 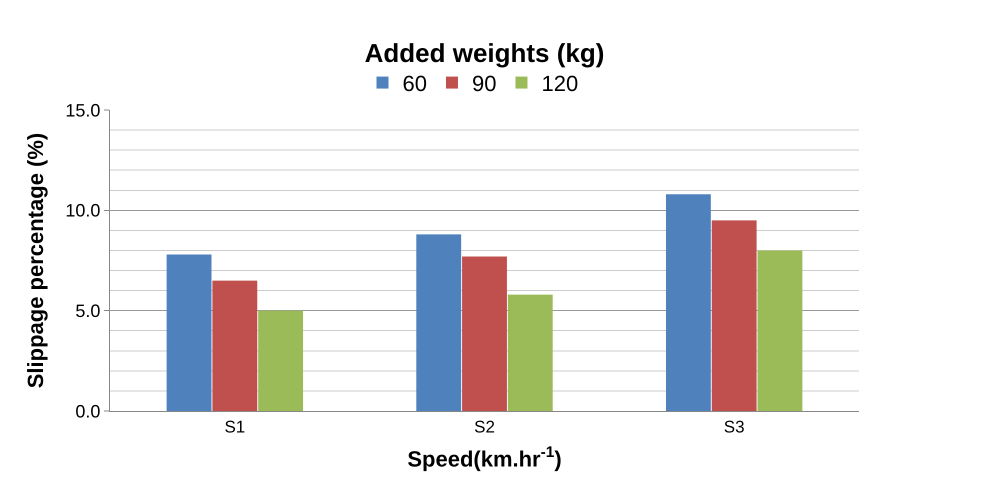 I want to click on y-tick-label: 10.0, so click(x=82, y=210).